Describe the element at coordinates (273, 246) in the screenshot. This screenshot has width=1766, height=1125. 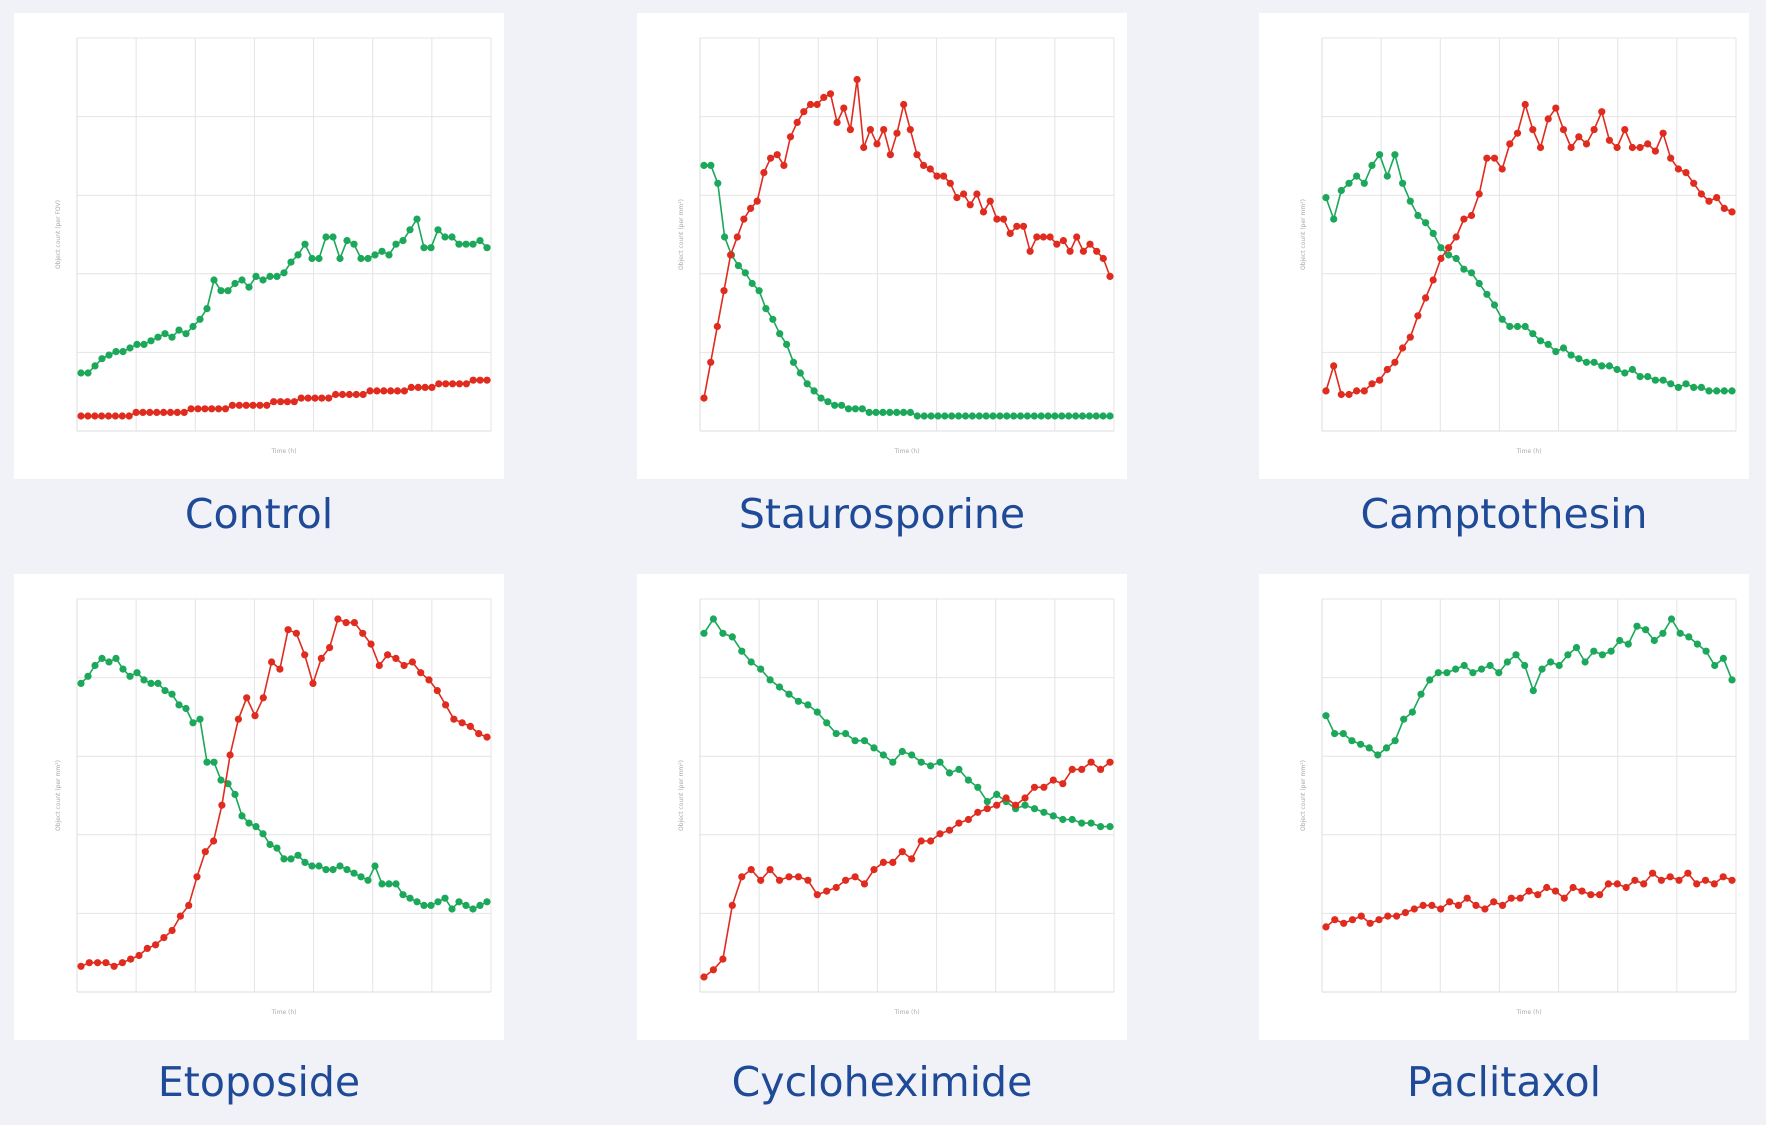
I see `chart-control: Time (h) Object count (per FOV)` at that location.